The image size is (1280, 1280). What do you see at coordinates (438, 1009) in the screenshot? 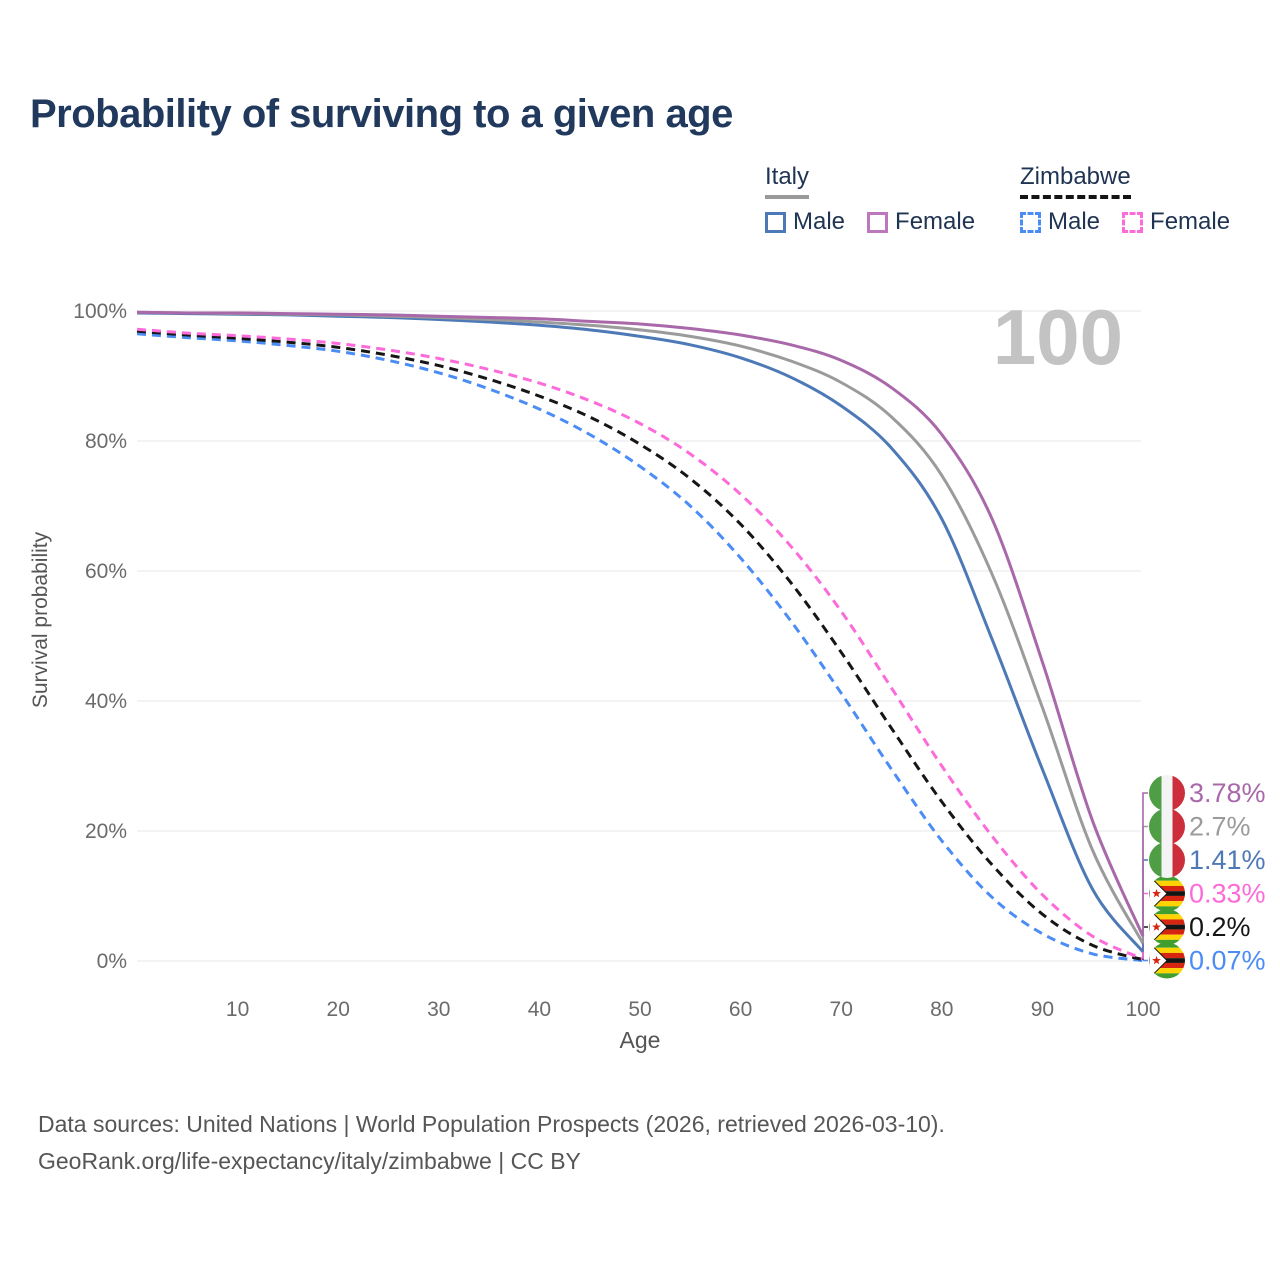
I see `x-tick-label: 30` at bounding box center [438, 1009].